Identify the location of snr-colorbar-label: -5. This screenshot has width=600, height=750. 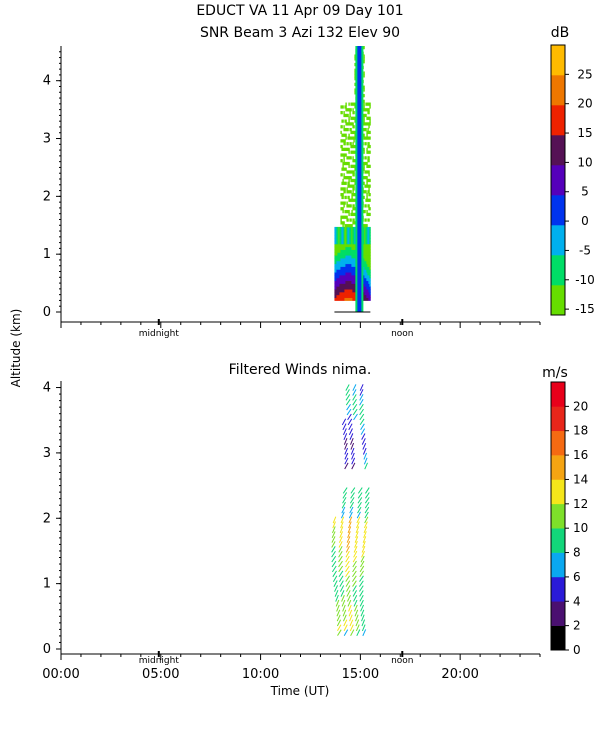
(585, 250).